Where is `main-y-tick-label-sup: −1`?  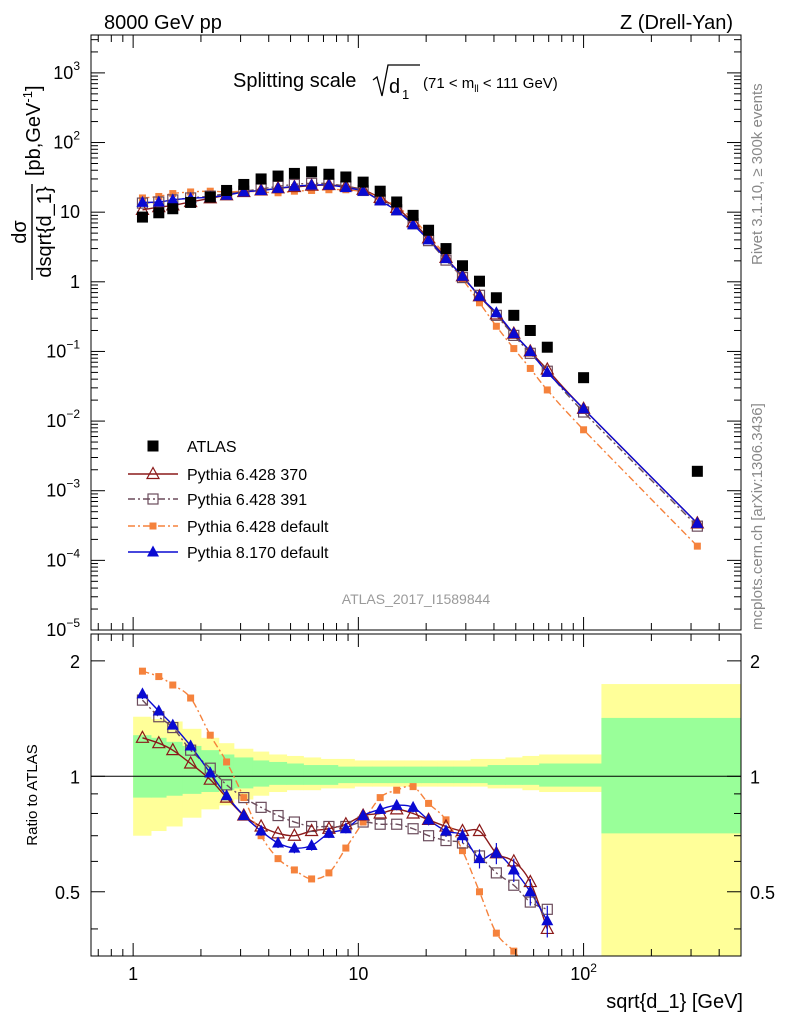
main-y-tick-label-sup: −1 is located at coordinates (73, 344).